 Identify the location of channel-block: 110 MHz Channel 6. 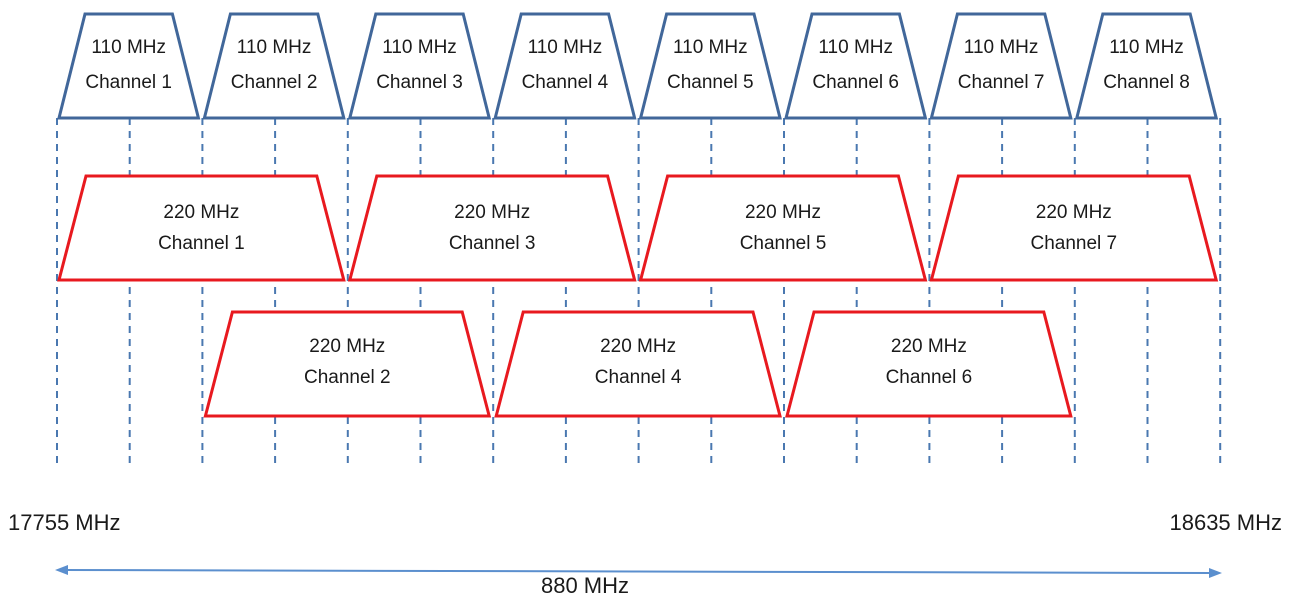
(856, 66).